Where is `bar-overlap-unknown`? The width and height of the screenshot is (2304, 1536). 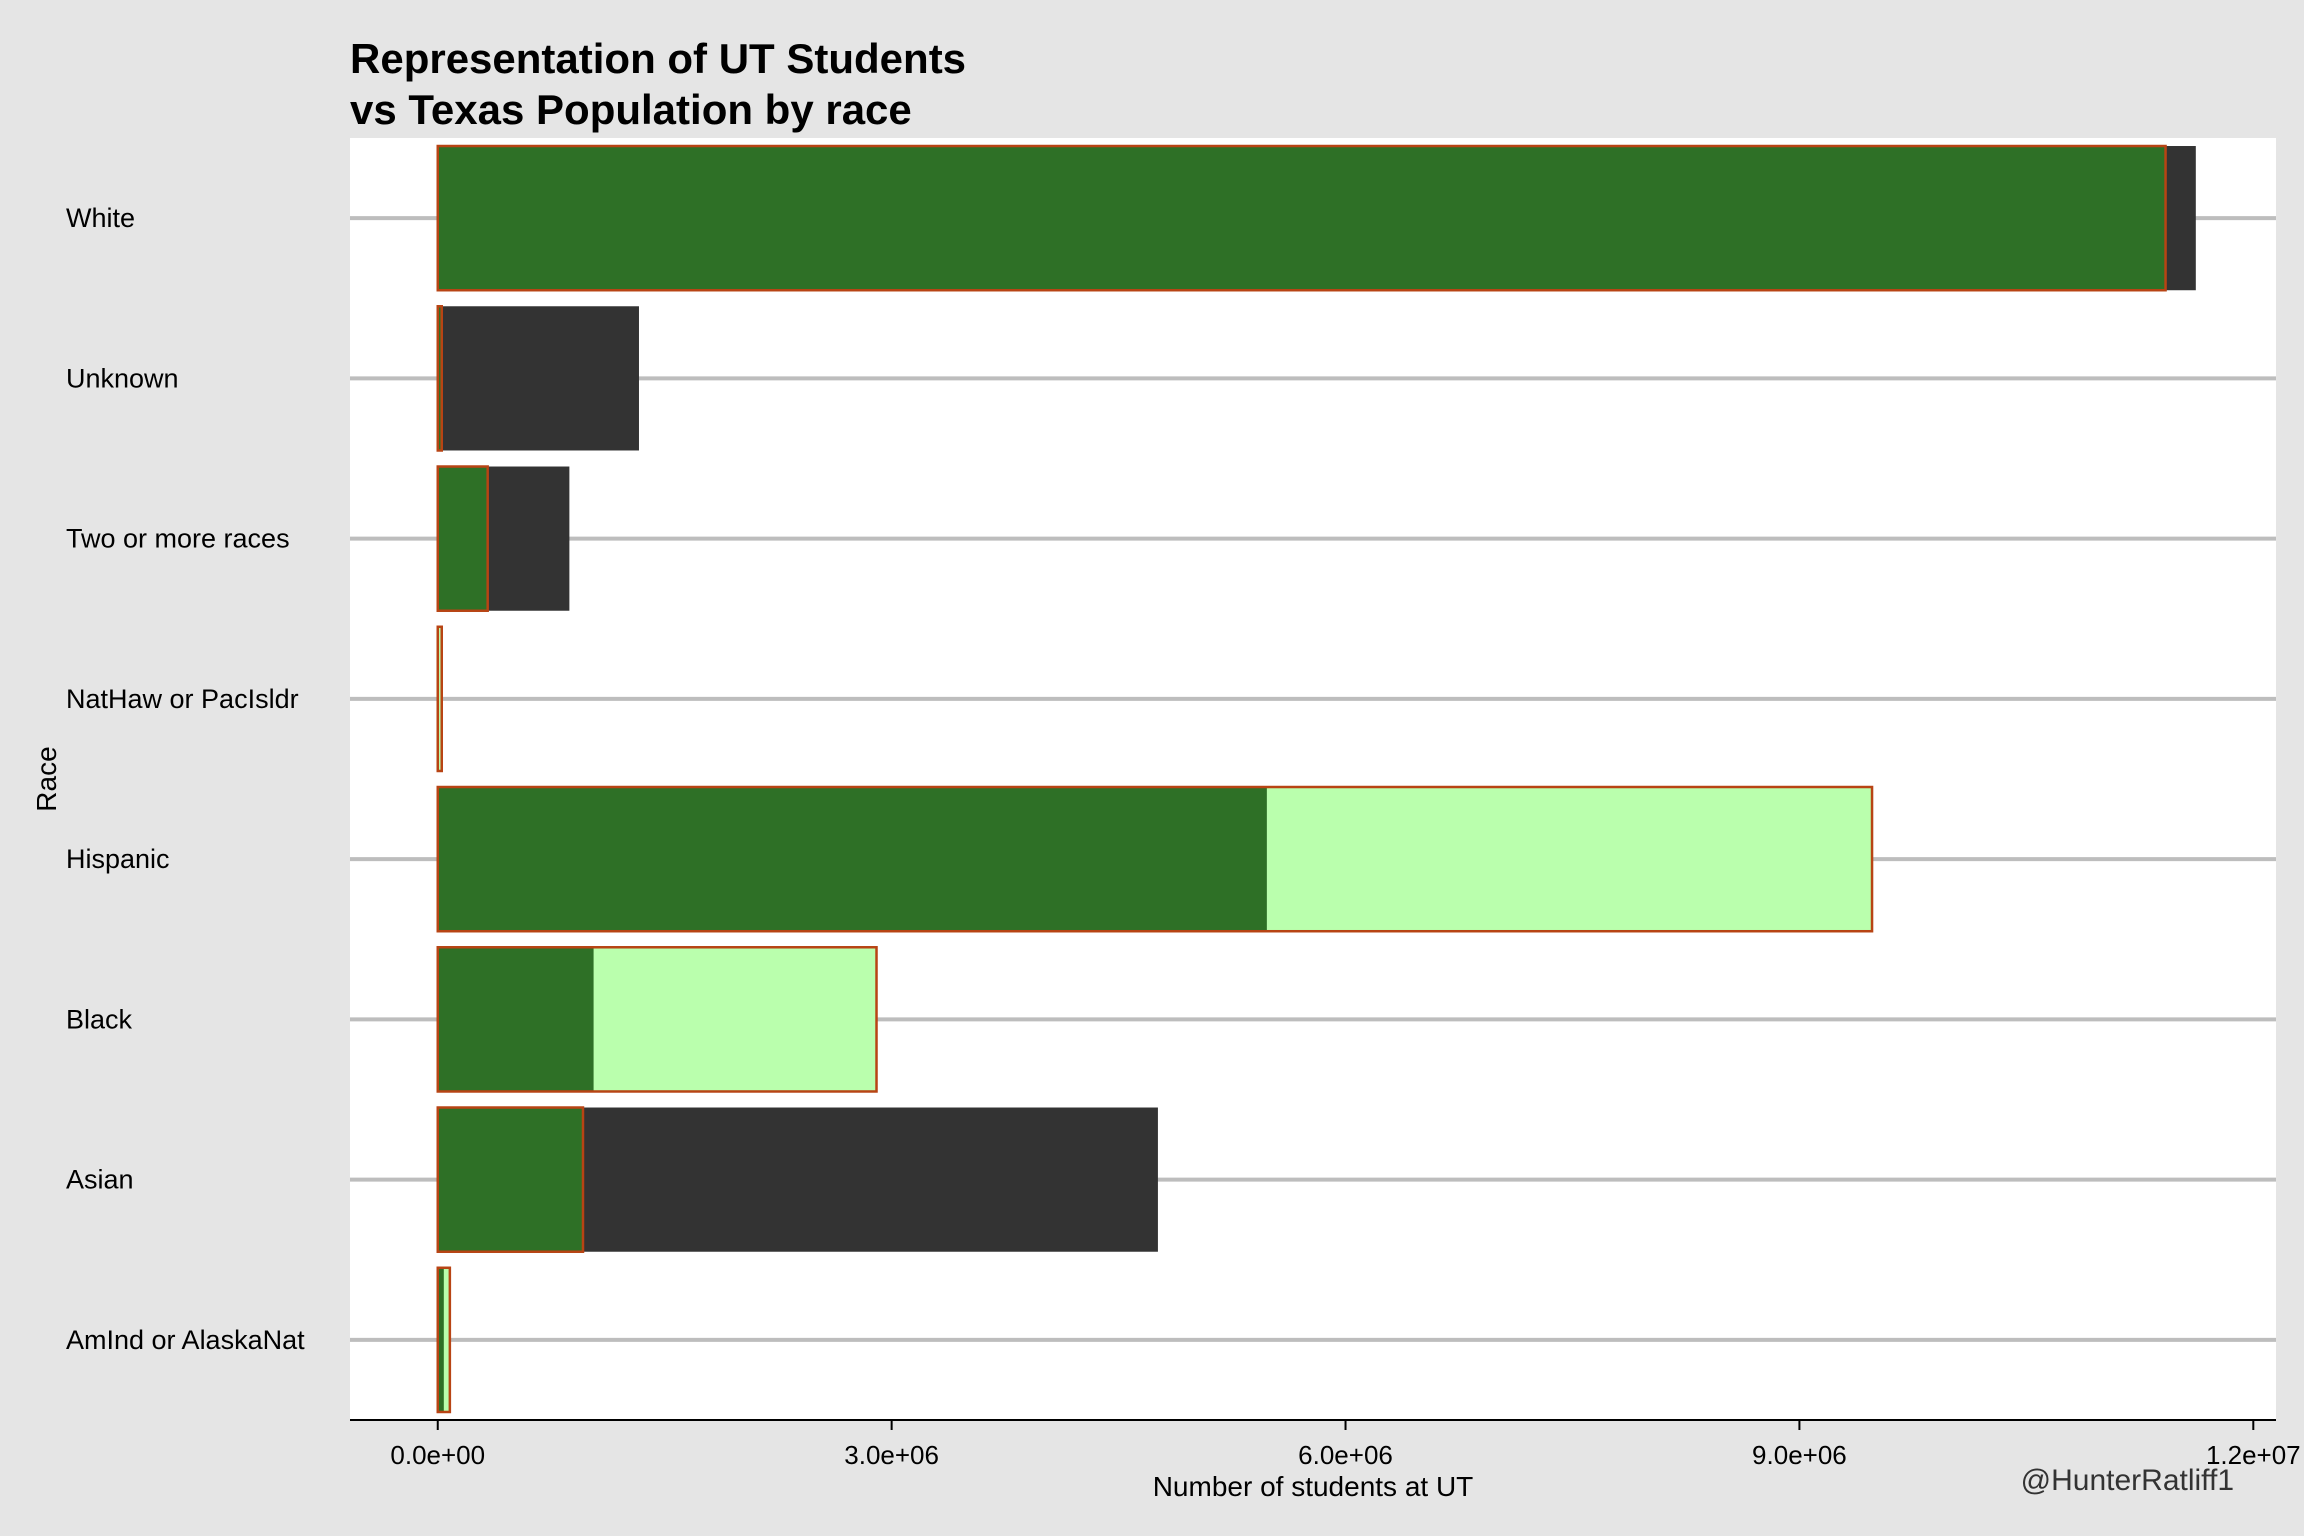
bar-overlap-unknown is located at coordinates (439, 378).